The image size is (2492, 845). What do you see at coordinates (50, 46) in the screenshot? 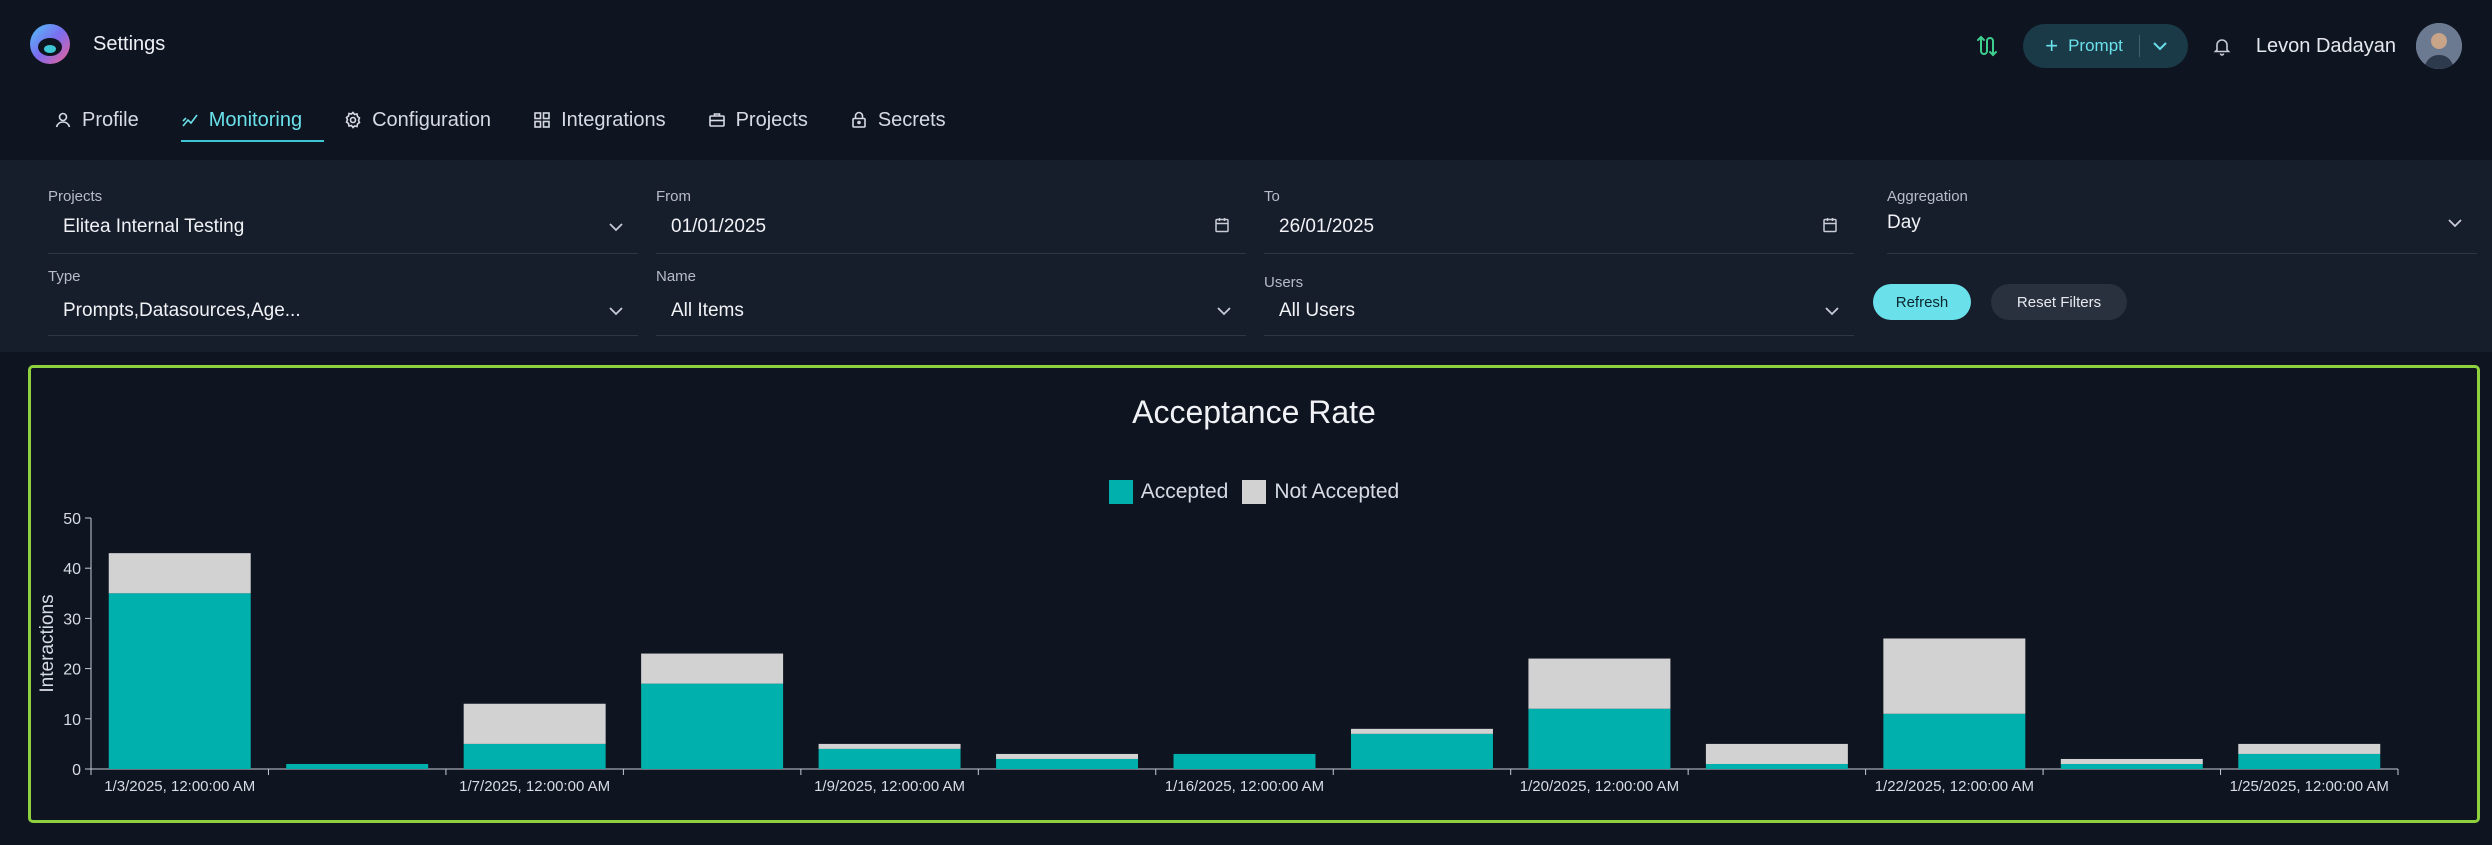
I see `app-logo` at bounding box center [50, 46].